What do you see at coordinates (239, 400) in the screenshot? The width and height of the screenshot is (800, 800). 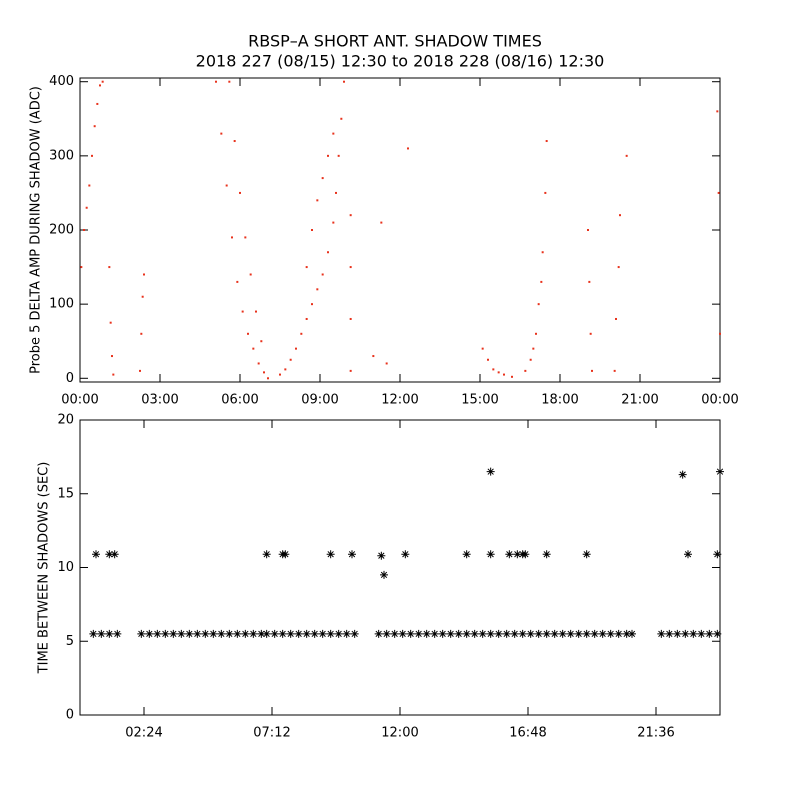 I see `x-tick-label: 06:00` at bounding box center [239, 400].